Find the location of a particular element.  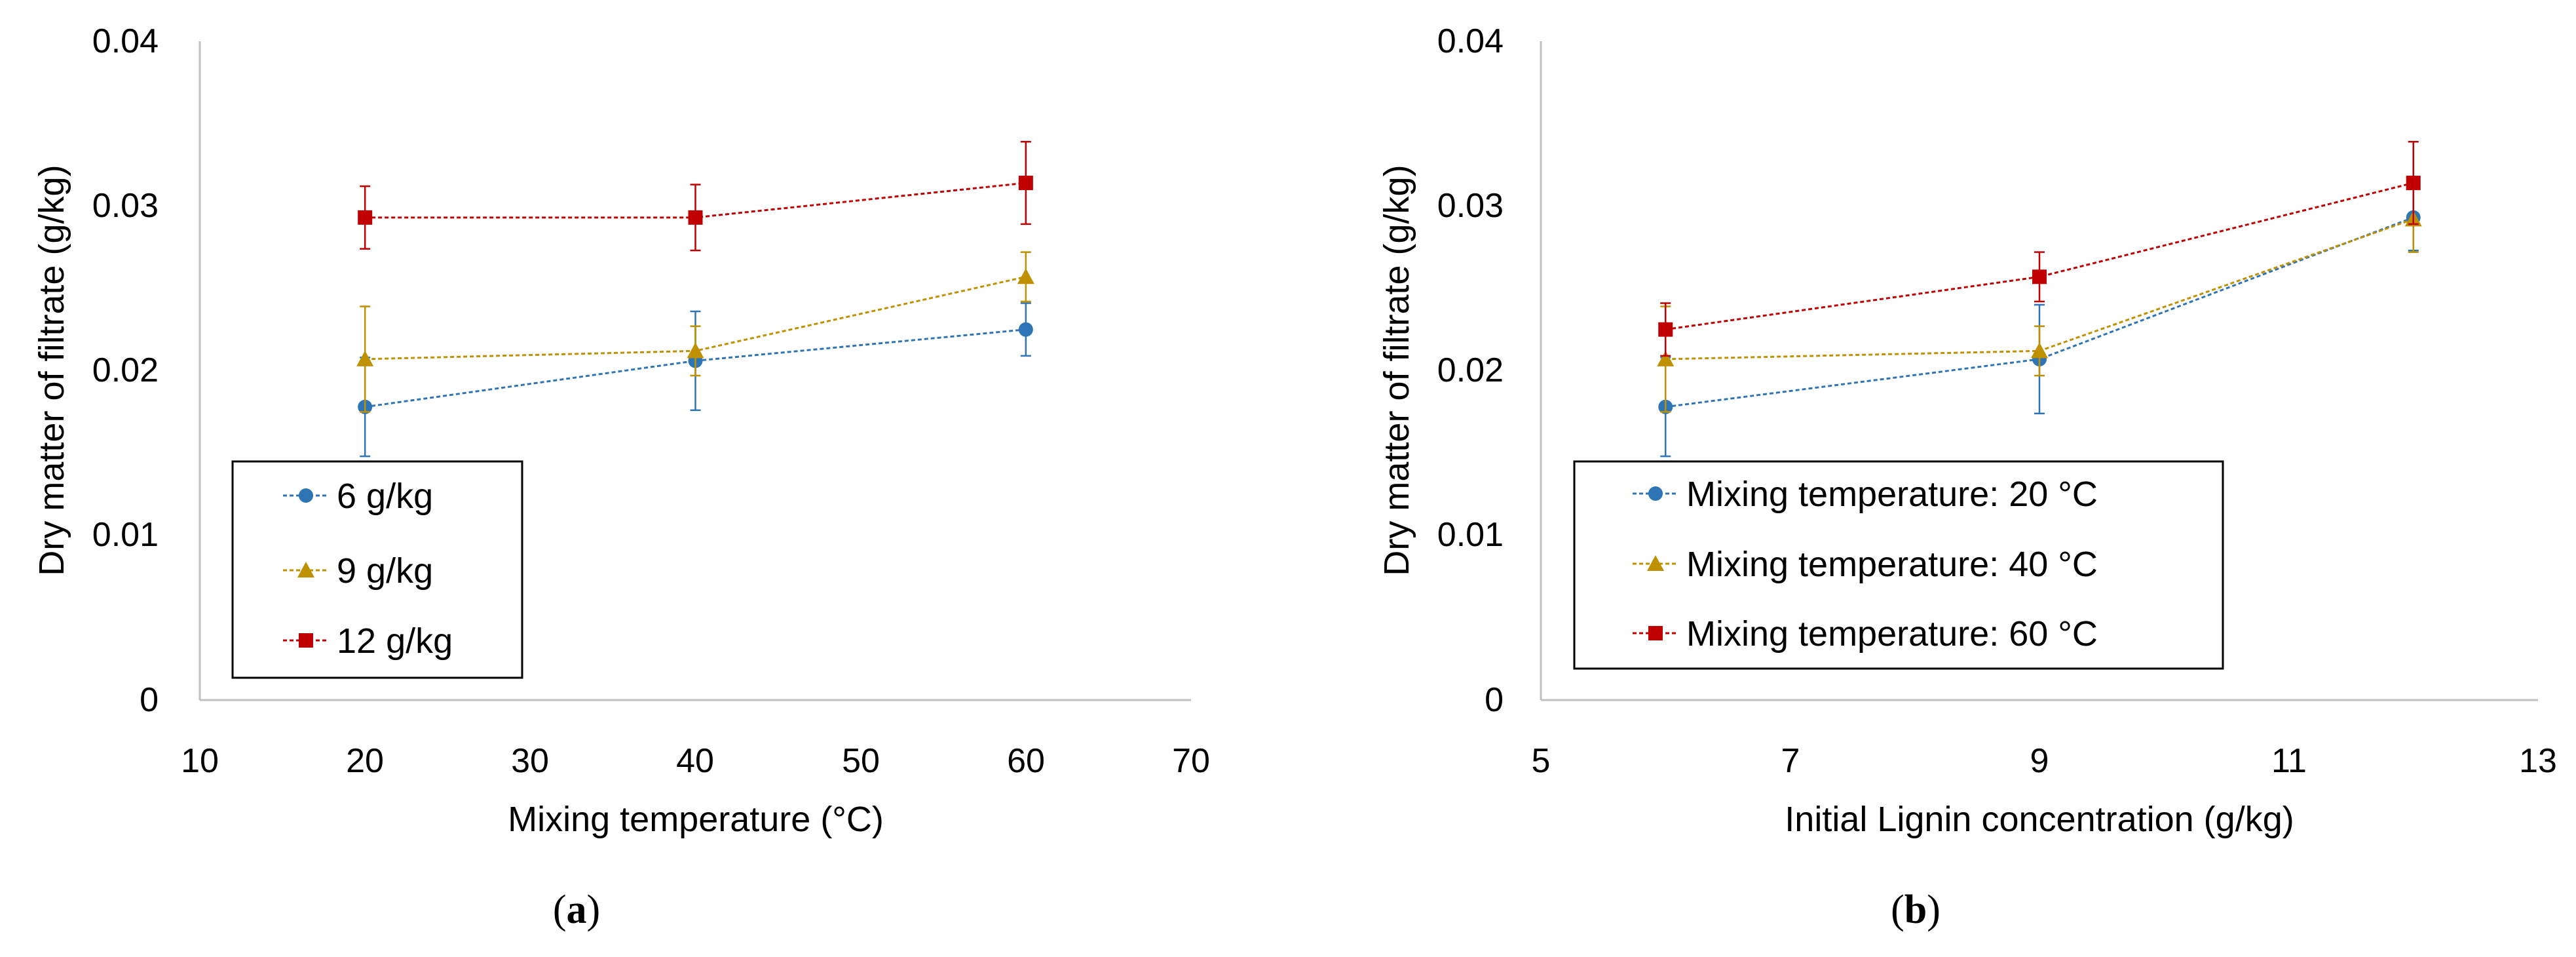

x-tick-label: 40 is located at coordinates (695, 761).